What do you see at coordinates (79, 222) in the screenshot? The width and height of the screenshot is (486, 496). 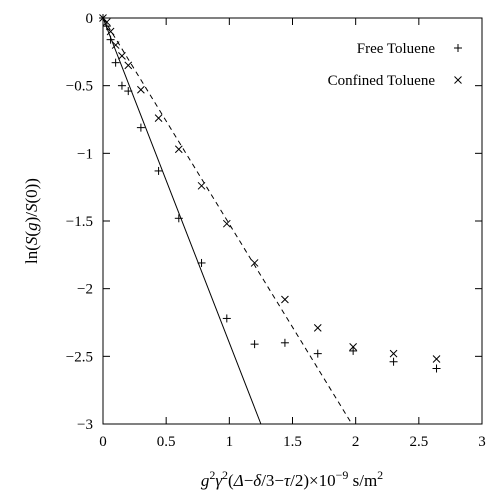 I see `y-tick-label: −1.5` at bounding box center [79, 222].